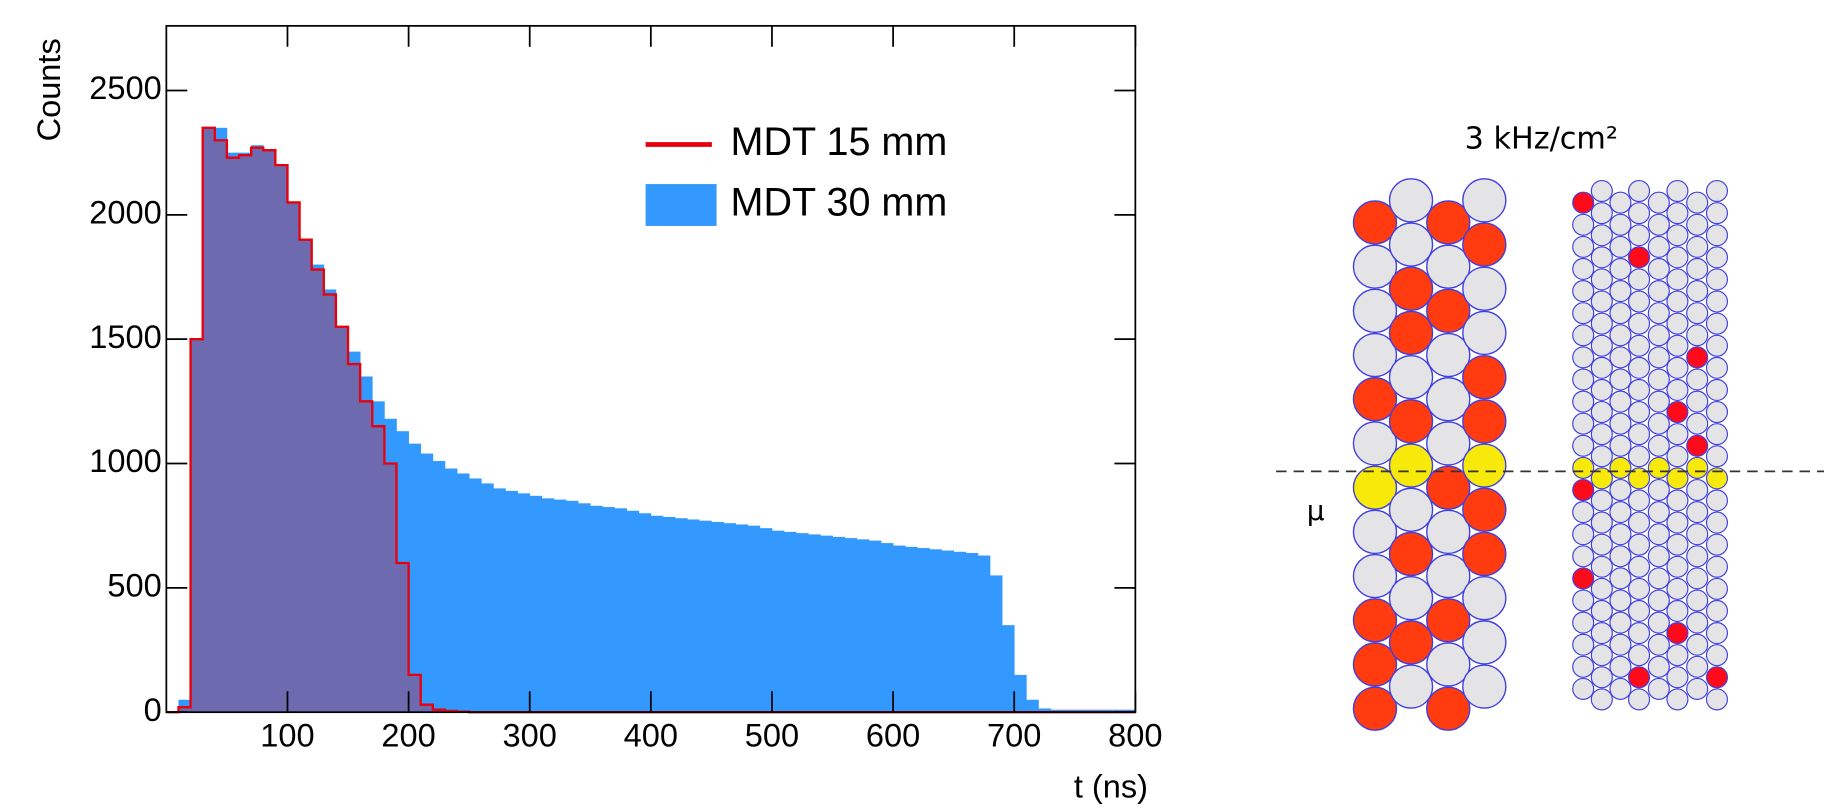 This screenshot has height=809, width=1824. I want to click on track-label: μ, so click(1316, 510).